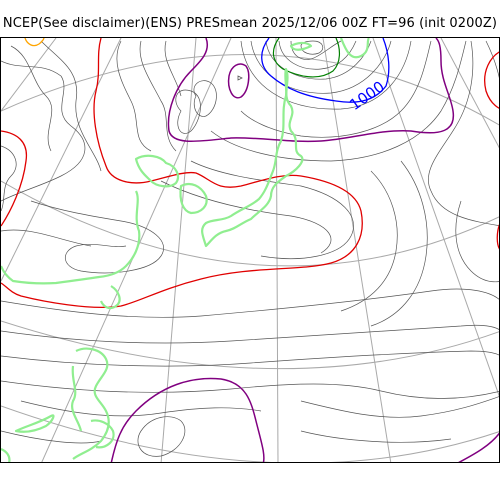 The image size is (500, 500). I want to click on contour-label-1000: 1000, so click(367, 95).